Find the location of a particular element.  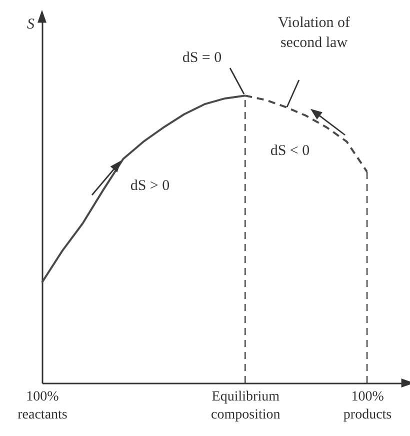

x-tick-label: Equilibrium composition is located at coordinates (245, 406).